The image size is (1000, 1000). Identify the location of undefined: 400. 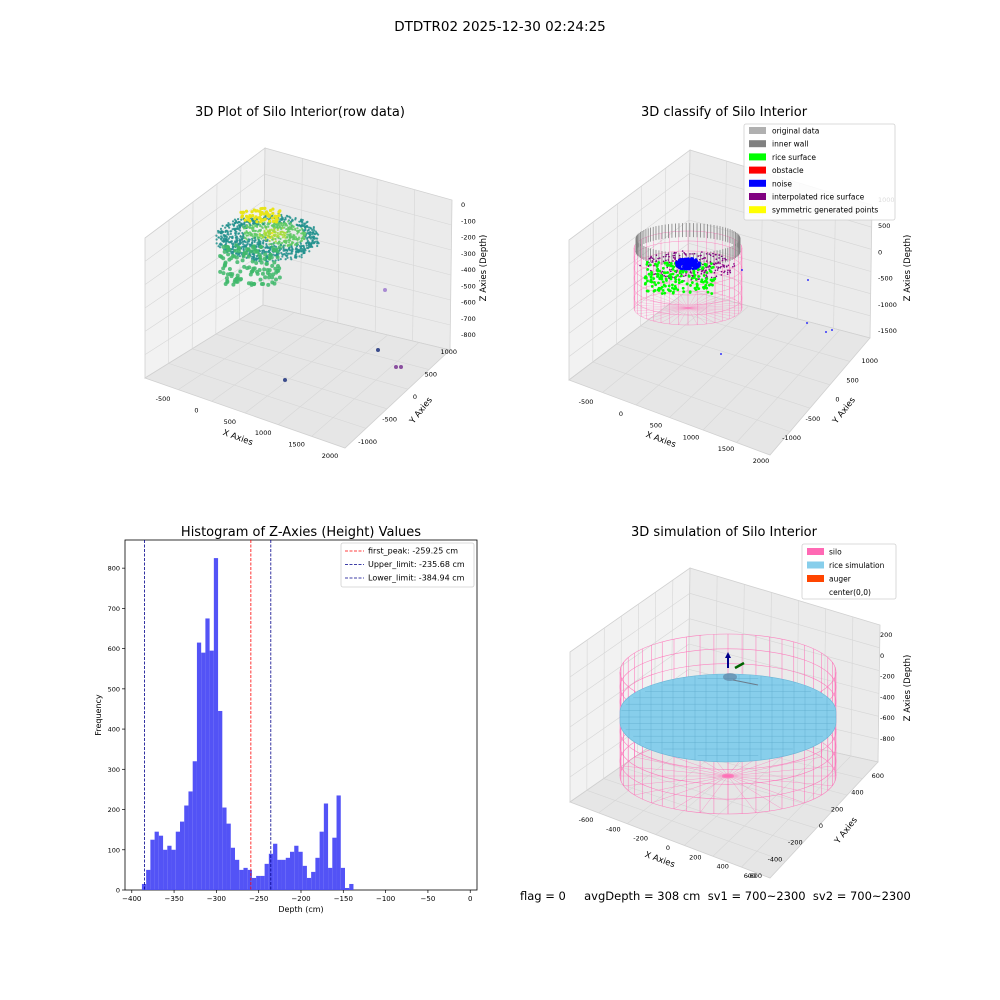
(857, 793).